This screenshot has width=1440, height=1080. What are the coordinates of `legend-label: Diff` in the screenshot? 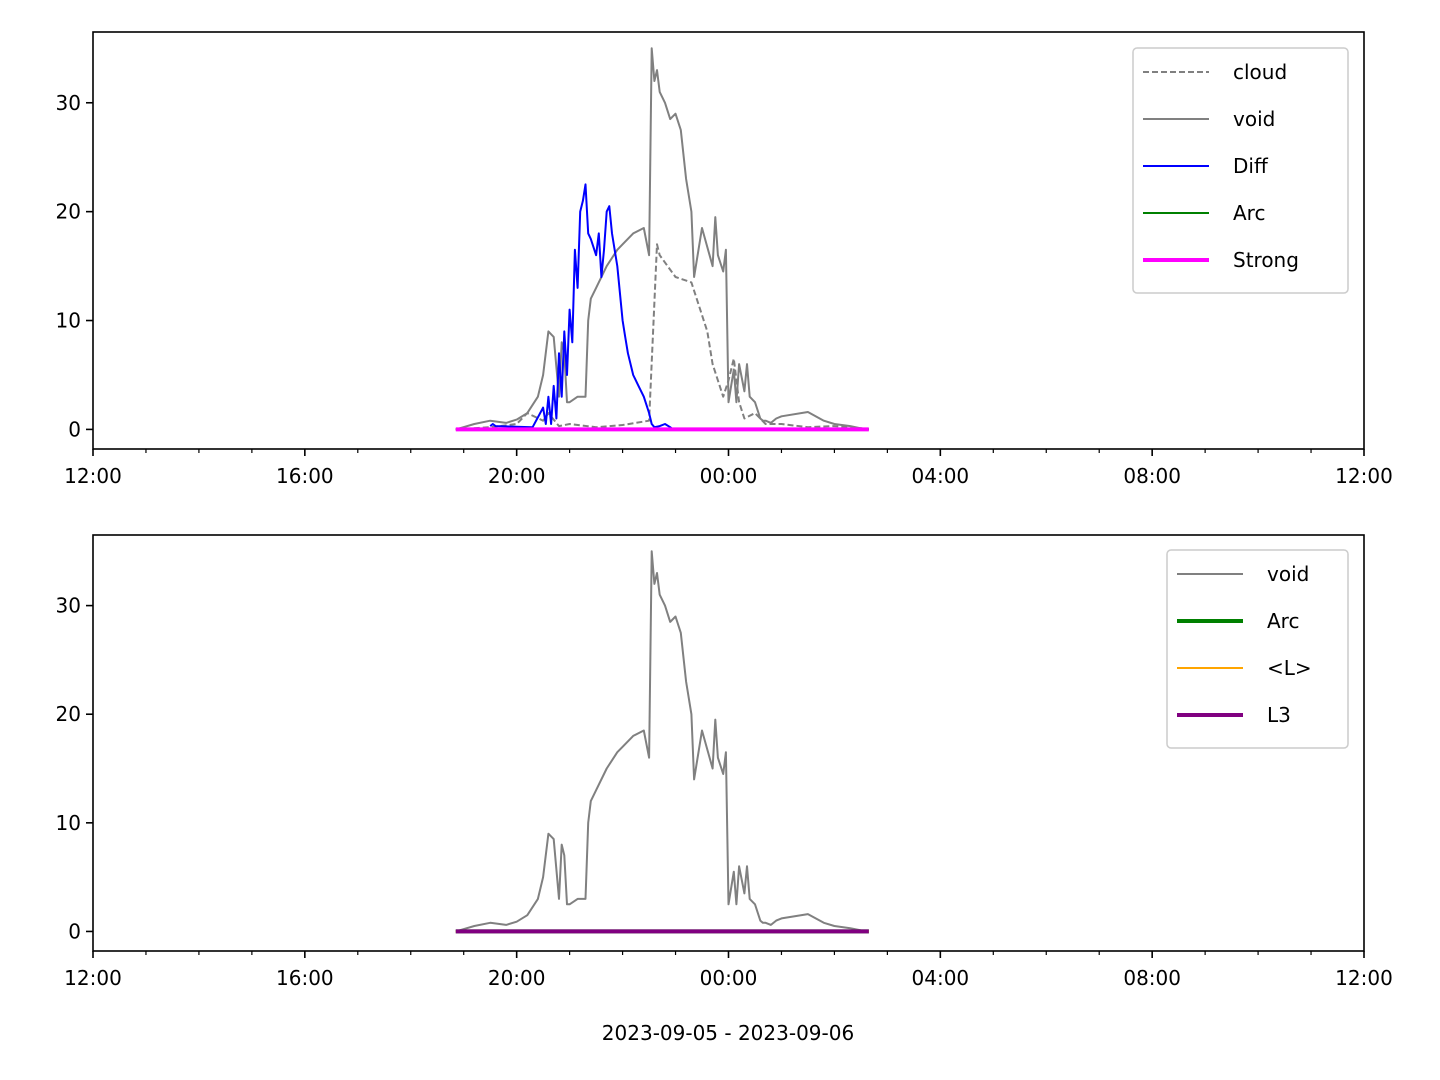 It's located at (1251, 166).